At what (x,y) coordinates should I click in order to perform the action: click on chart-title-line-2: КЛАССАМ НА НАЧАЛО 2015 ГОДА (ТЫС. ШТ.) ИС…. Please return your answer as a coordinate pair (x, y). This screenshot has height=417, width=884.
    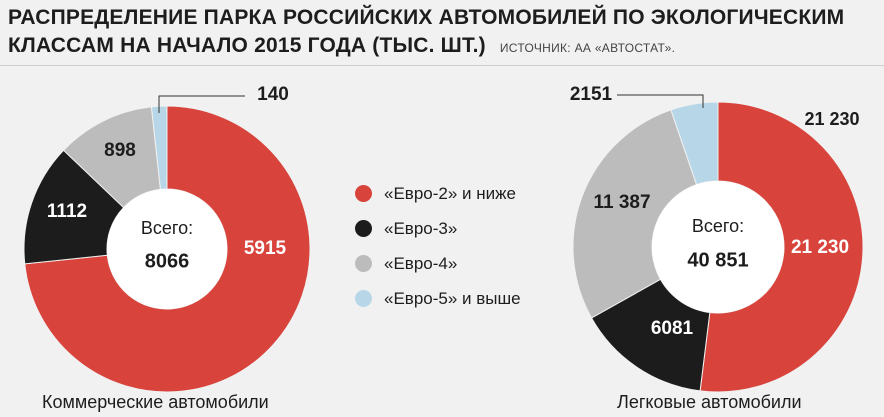
    Looking at the image, I should click on (341, 46).